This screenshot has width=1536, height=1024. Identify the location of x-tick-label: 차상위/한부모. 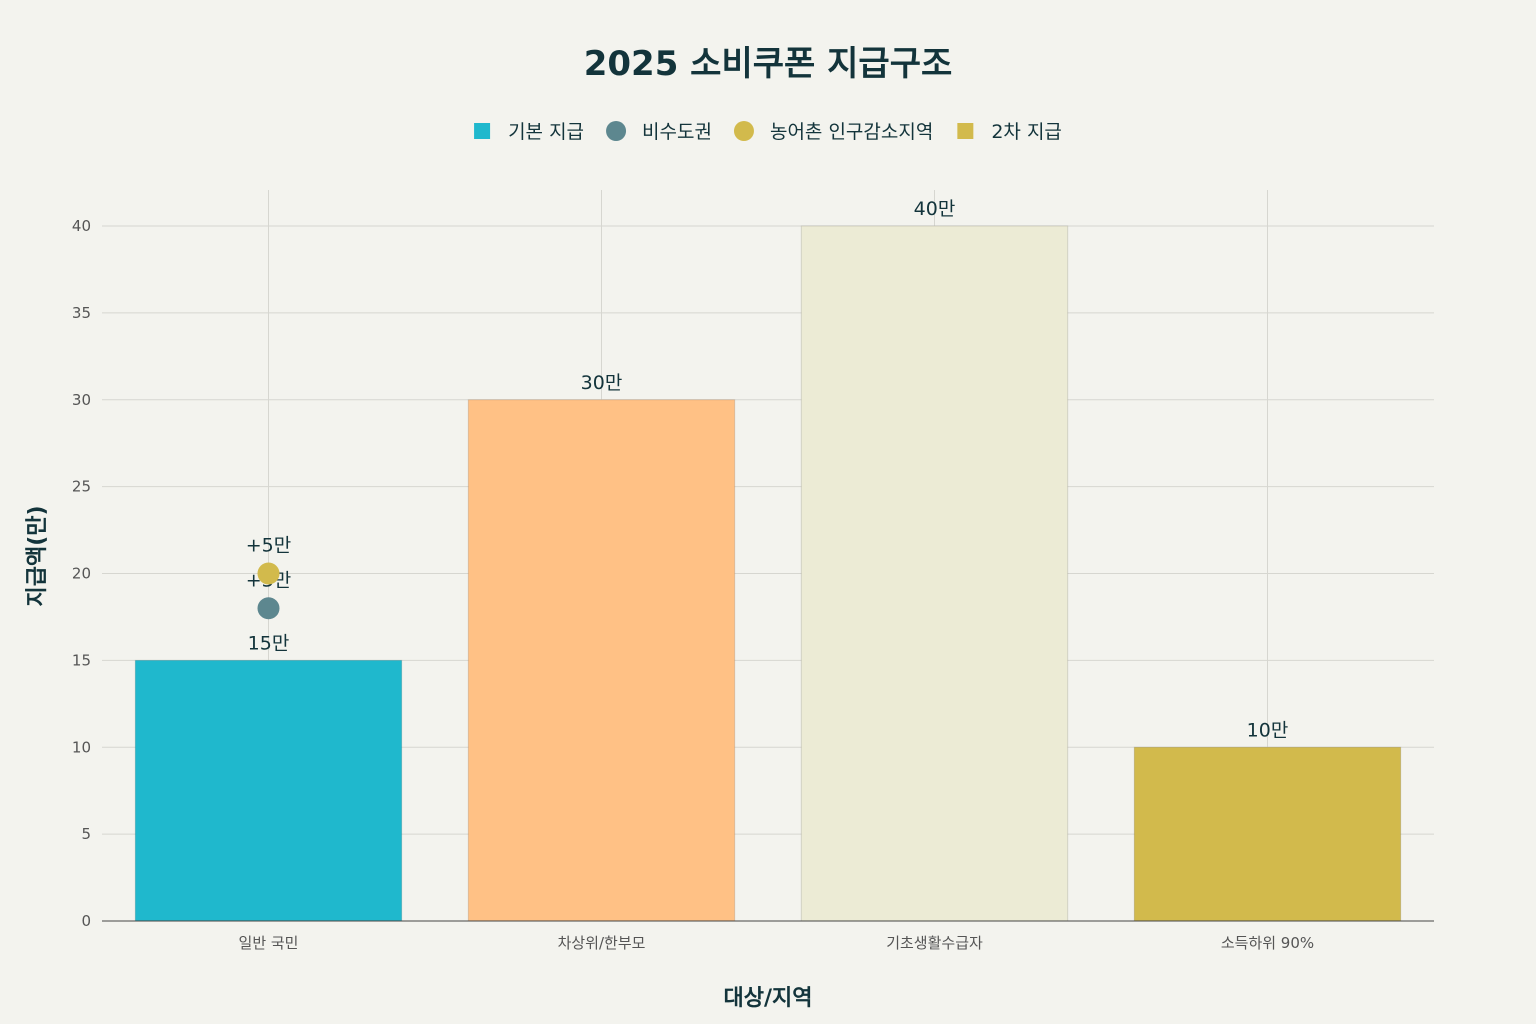
(602, 943).